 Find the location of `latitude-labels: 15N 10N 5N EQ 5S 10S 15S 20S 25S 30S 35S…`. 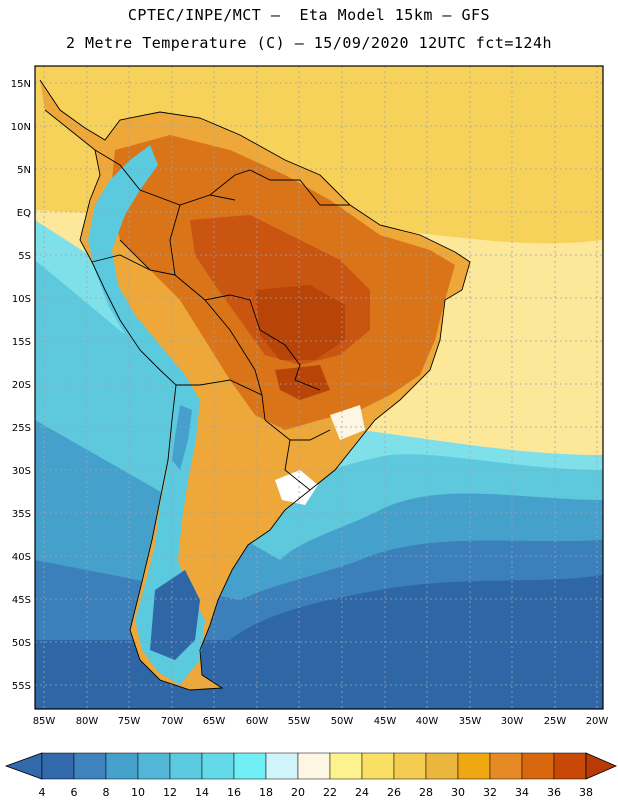

latitude-labels: 15N 10N 5N EQ 5S 10S 15S 20S 25S 30S 35S… is located at coordinates (21, 385).